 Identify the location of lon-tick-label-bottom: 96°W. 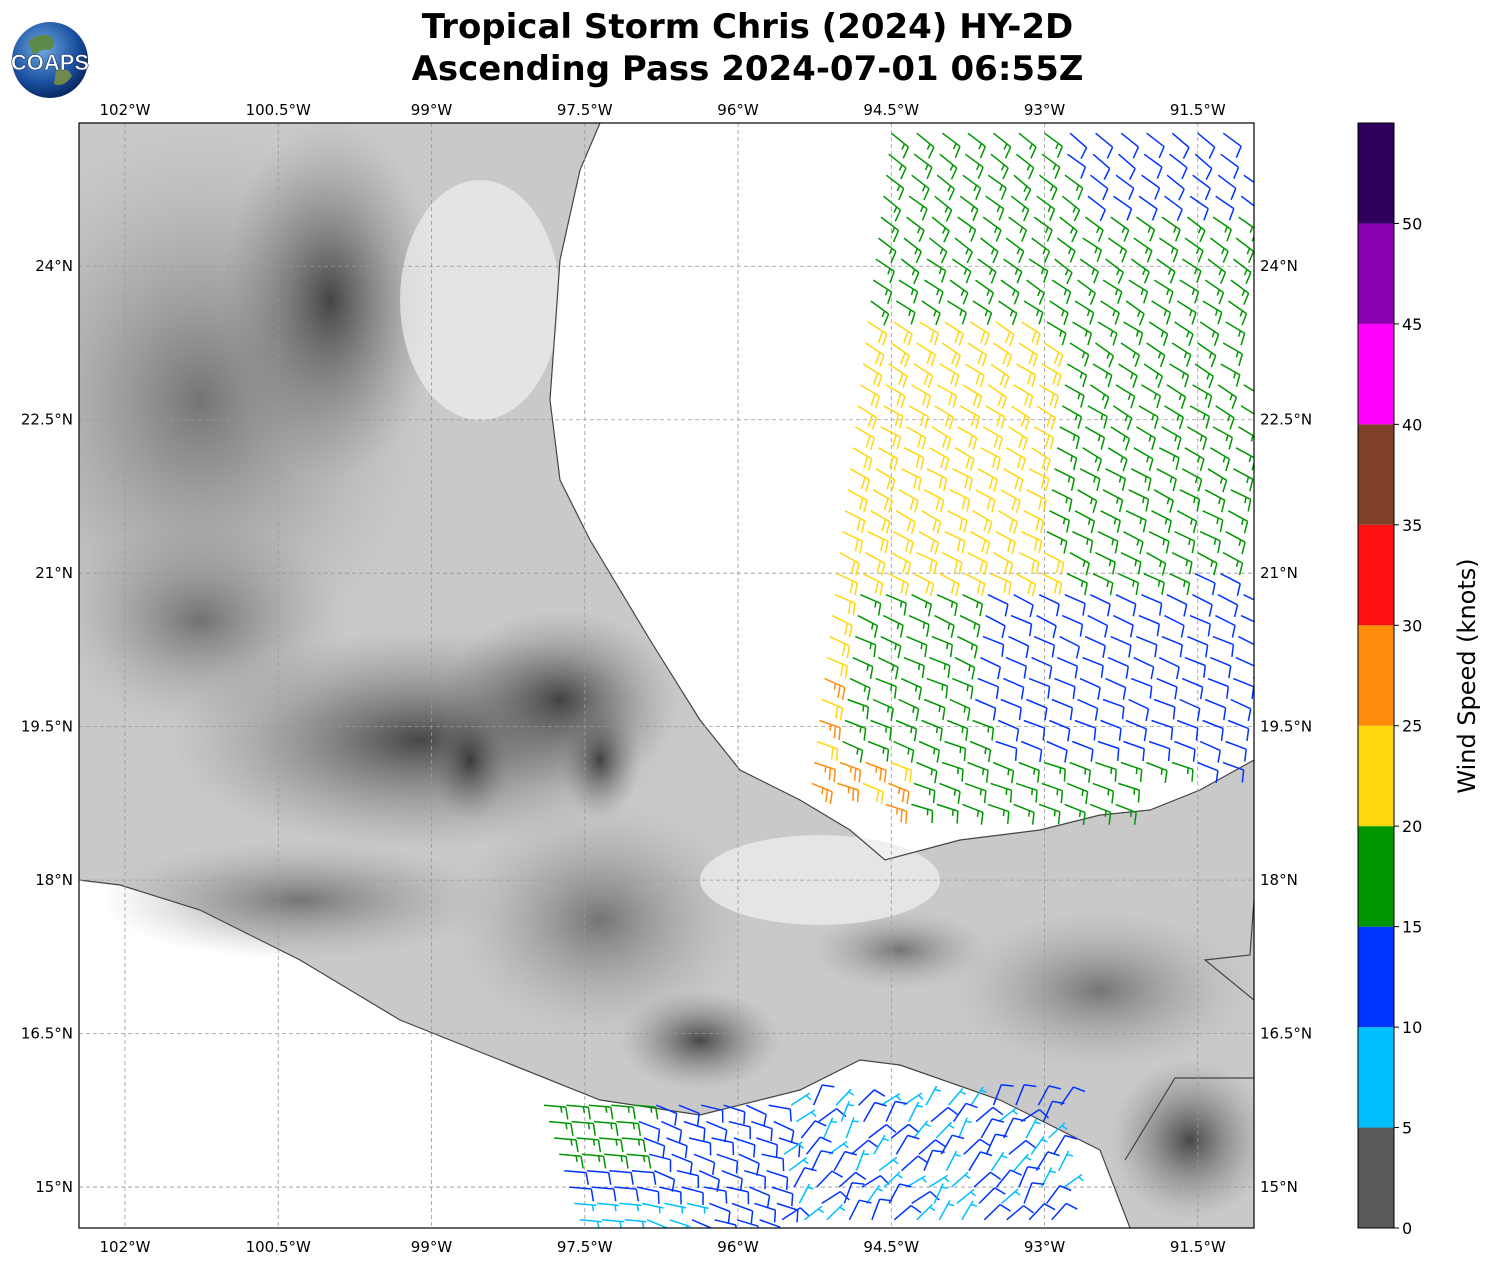
(738, 1247).